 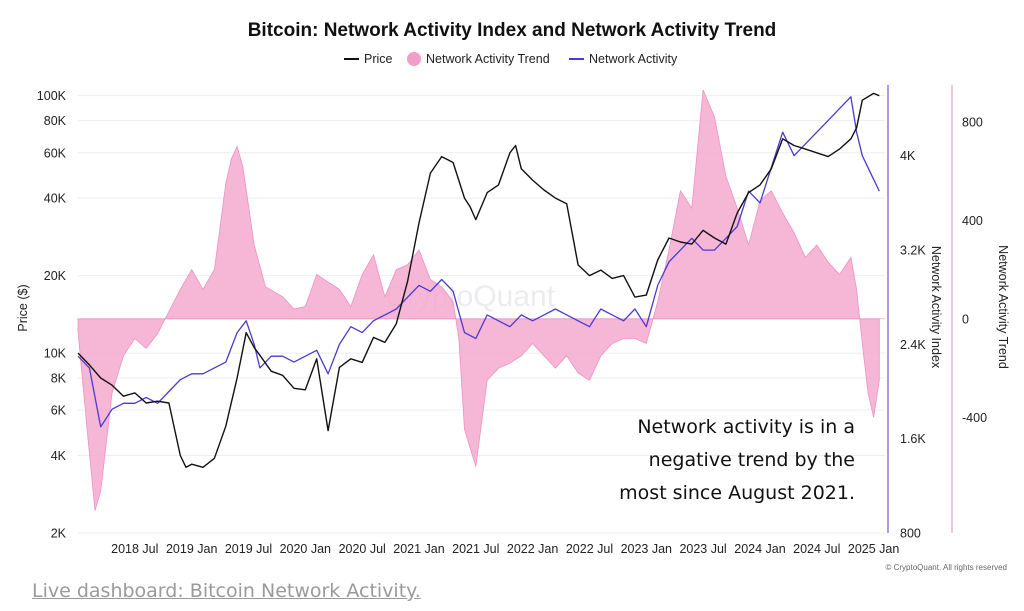 What do you see at coordinates (59, 456) in the screenshot?
I see `y-left-tick-label: 4K` at bounding box center [59, 456].